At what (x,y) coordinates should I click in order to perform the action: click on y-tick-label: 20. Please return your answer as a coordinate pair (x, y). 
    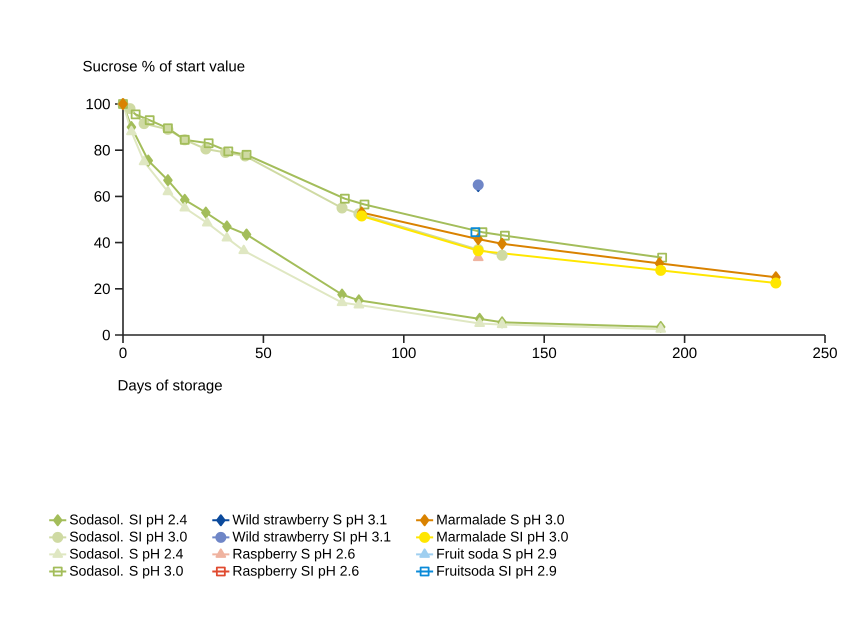
    Looking at the image, I should click on (102, 288).